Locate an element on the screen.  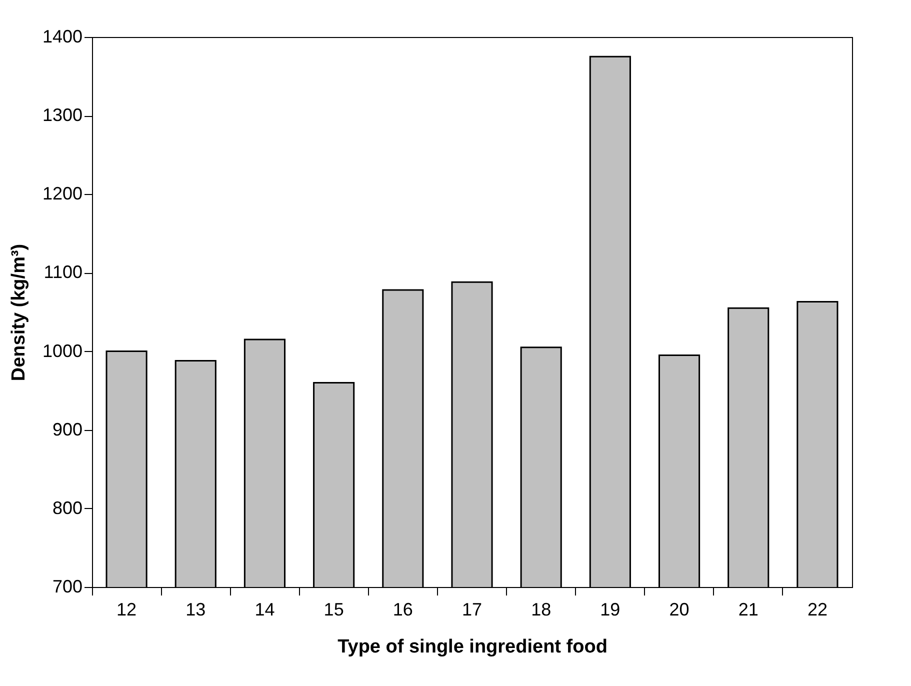
x-tick-label: 20 is located at coordinates (679, 610).